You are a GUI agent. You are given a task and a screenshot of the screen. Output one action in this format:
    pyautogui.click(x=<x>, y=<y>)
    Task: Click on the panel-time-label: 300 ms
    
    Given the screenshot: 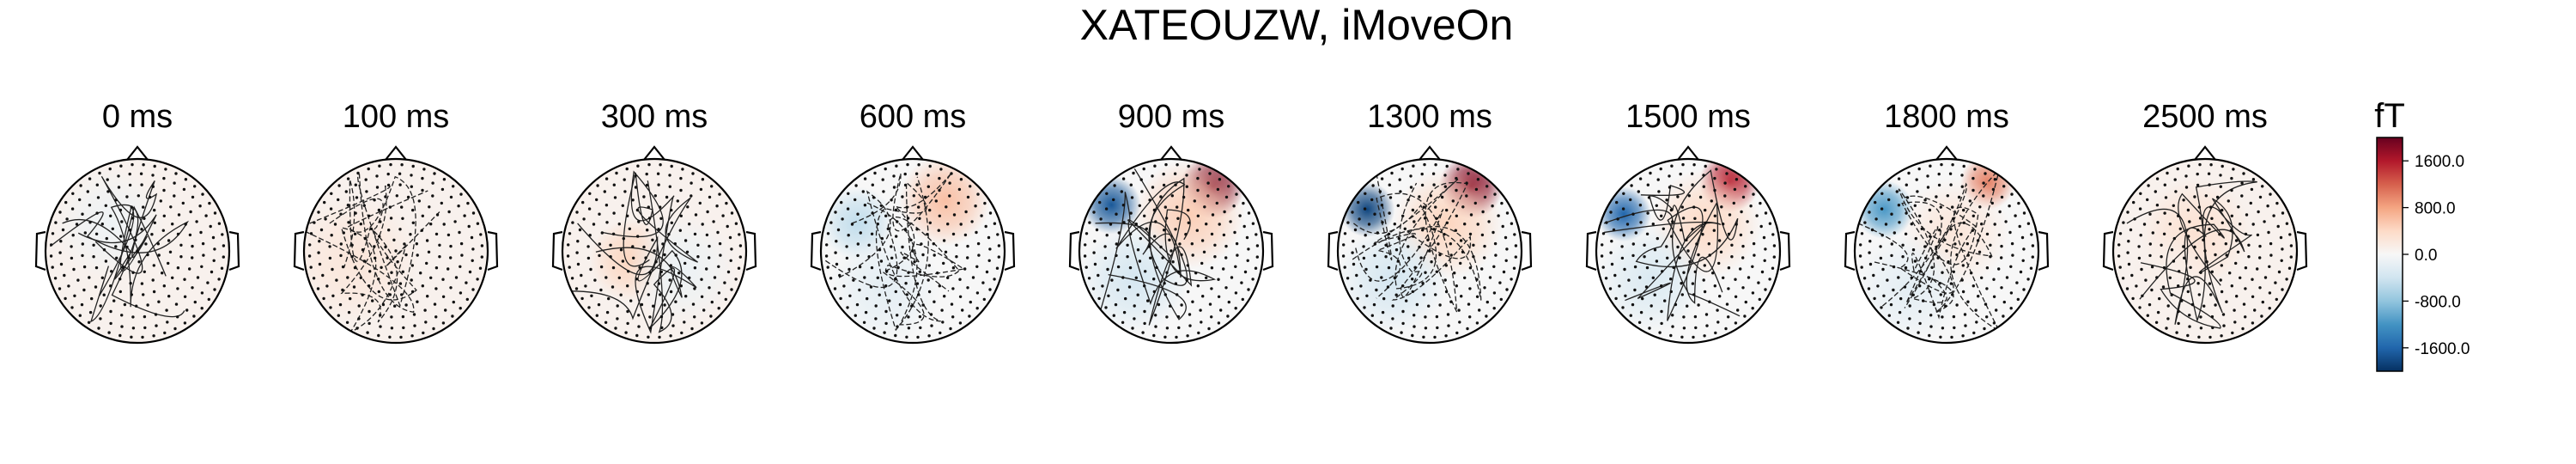 What is the action you would take?
    pyautogui.click(x=654, y=117)
    